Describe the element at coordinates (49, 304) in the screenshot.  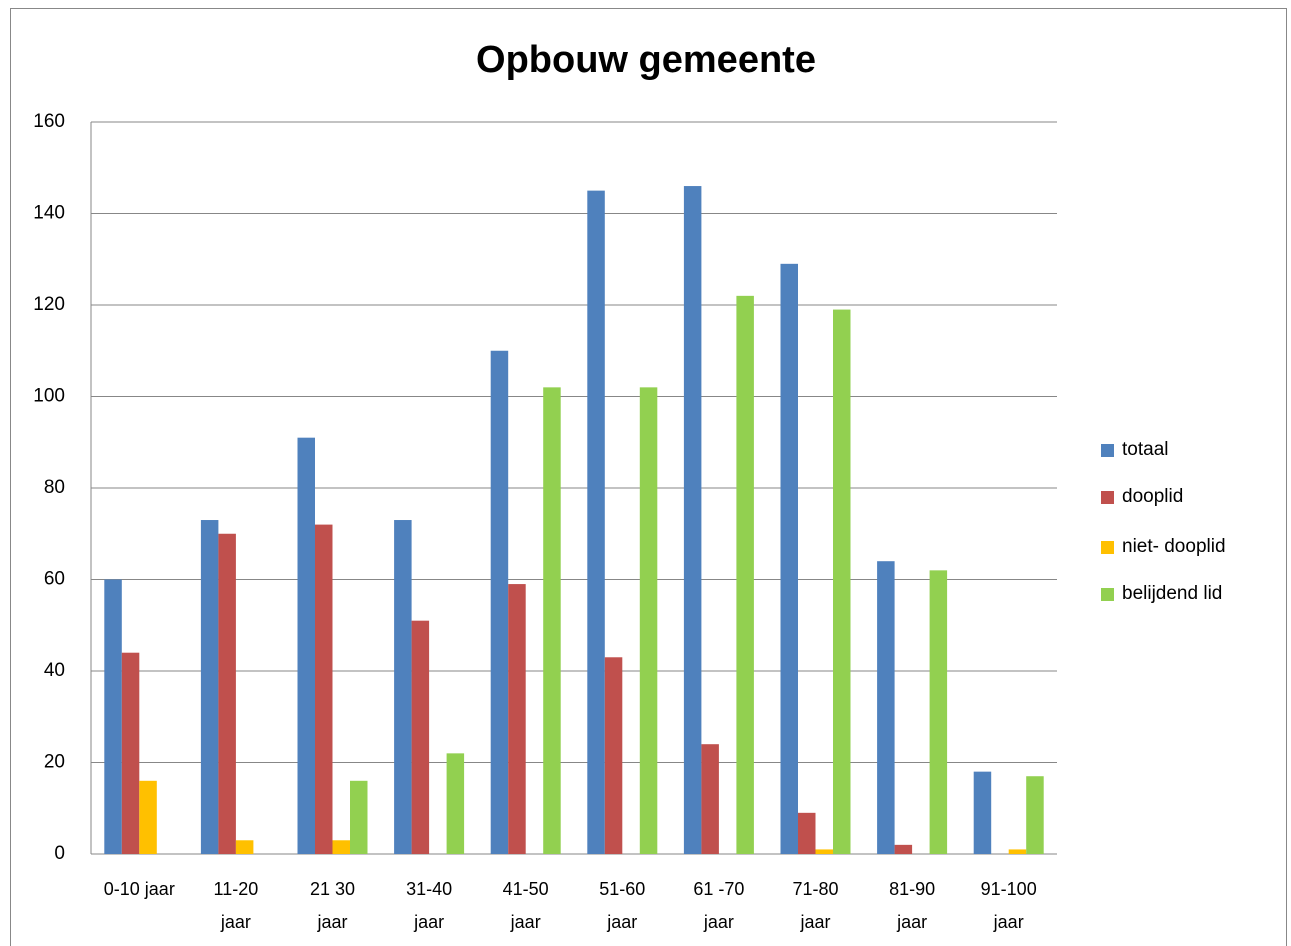
I see `y-tick-label: 120` at that location.